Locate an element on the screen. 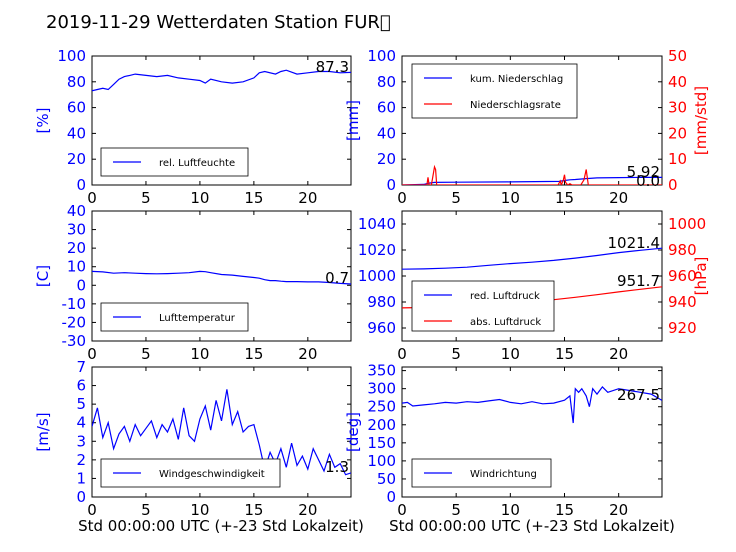 This screenshot has width=736, height=552. legend: kum. Niederschlag Niederschlagsrate is located at coordinates (494, 91).